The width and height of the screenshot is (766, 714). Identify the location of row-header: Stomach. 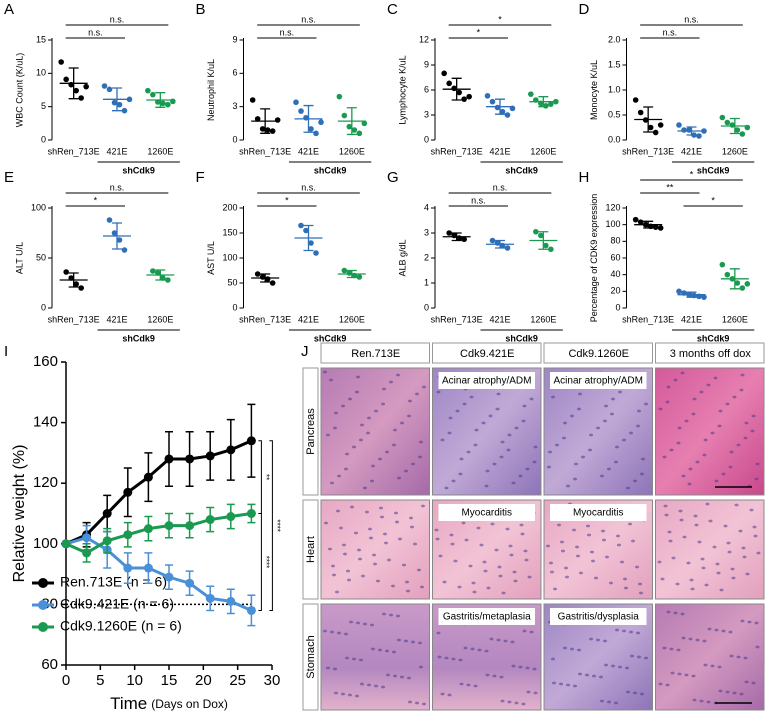
(311, 656).